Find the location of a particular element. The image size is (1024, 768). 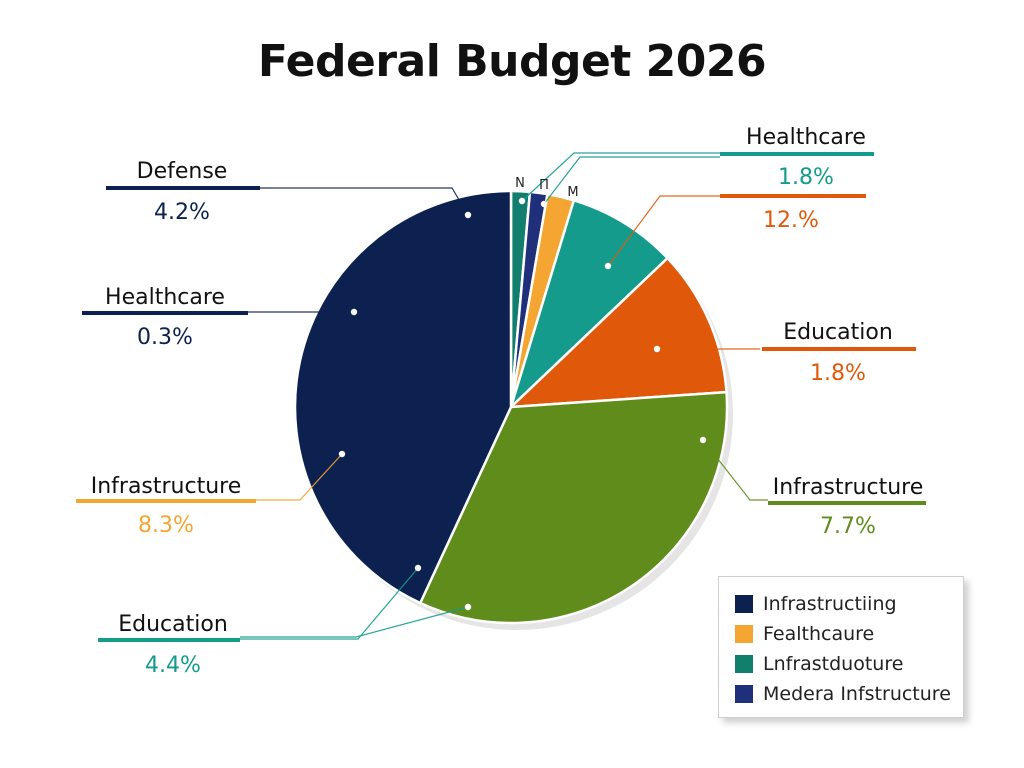

legend-item-3: Medera Infstructure is located at coordinates (849, 694).